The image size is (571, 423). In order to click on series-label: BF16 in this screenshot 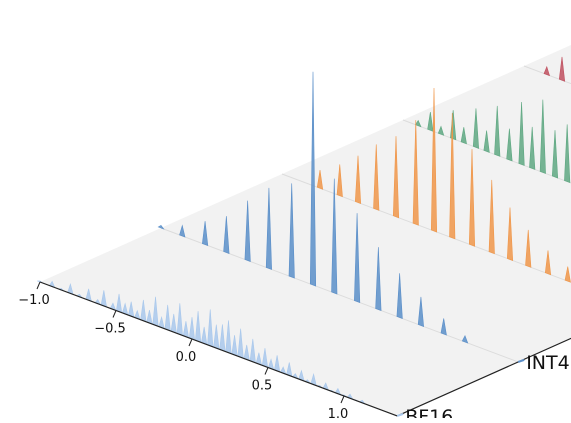, I will do `click(429, 412)`.